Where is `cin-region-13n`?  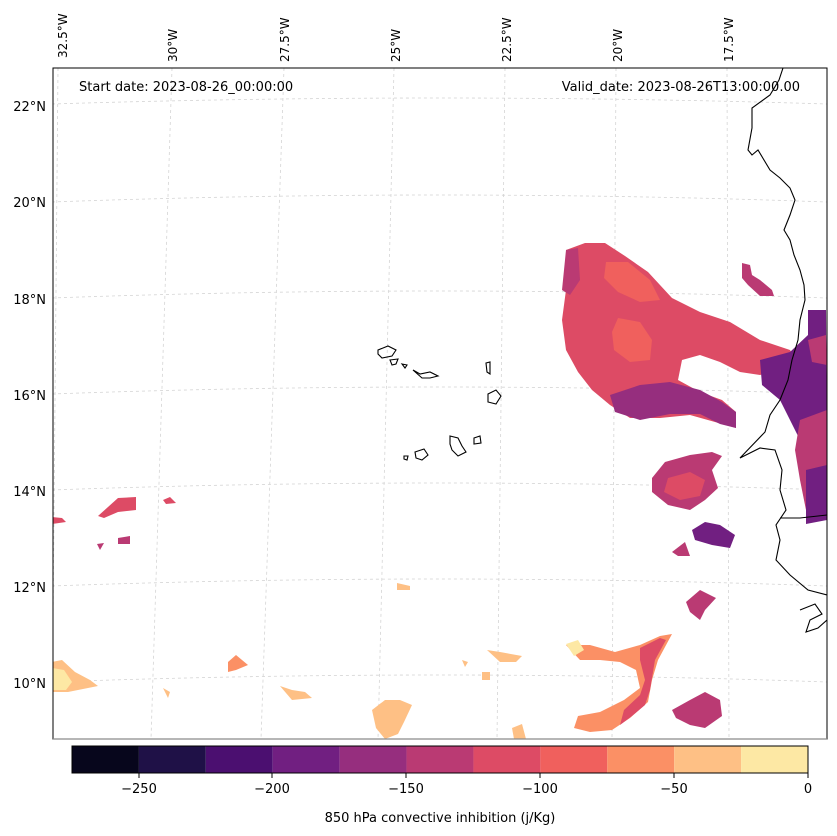 cin-region-13n is located at coordinates (713, 535).